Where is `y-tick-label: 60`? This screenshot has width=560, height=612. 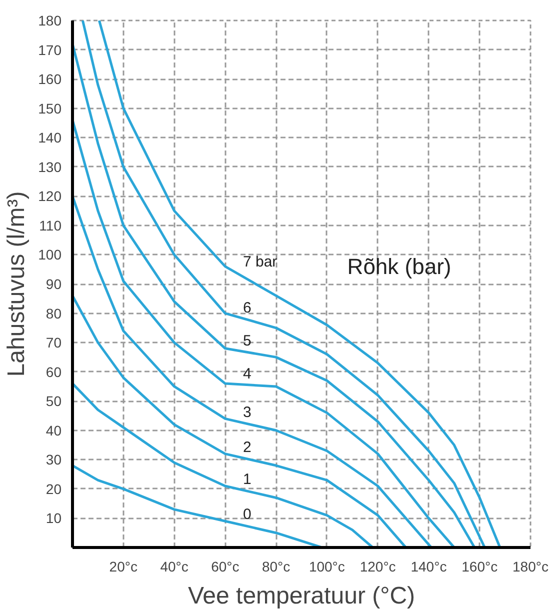
y-tick-label: 60 is located at coordinates (54, 372).